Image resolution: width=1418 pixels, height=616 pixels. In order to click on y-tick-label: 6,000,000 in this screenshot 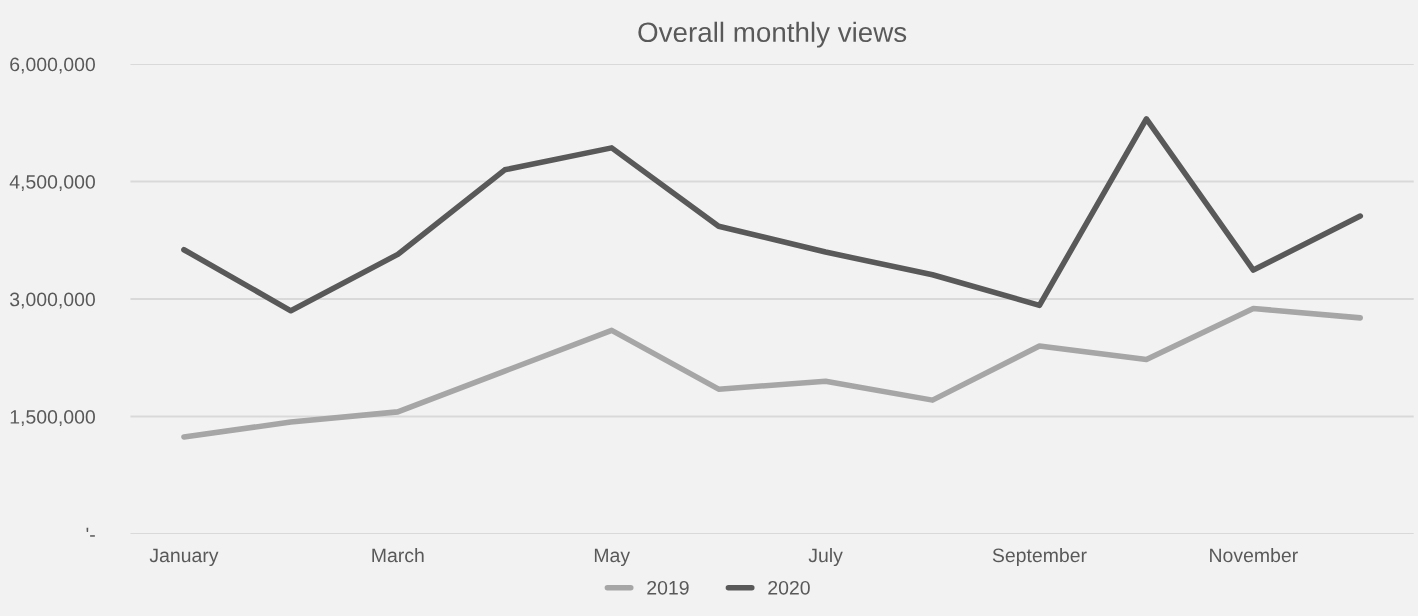, I will do `click(52, 65)`.